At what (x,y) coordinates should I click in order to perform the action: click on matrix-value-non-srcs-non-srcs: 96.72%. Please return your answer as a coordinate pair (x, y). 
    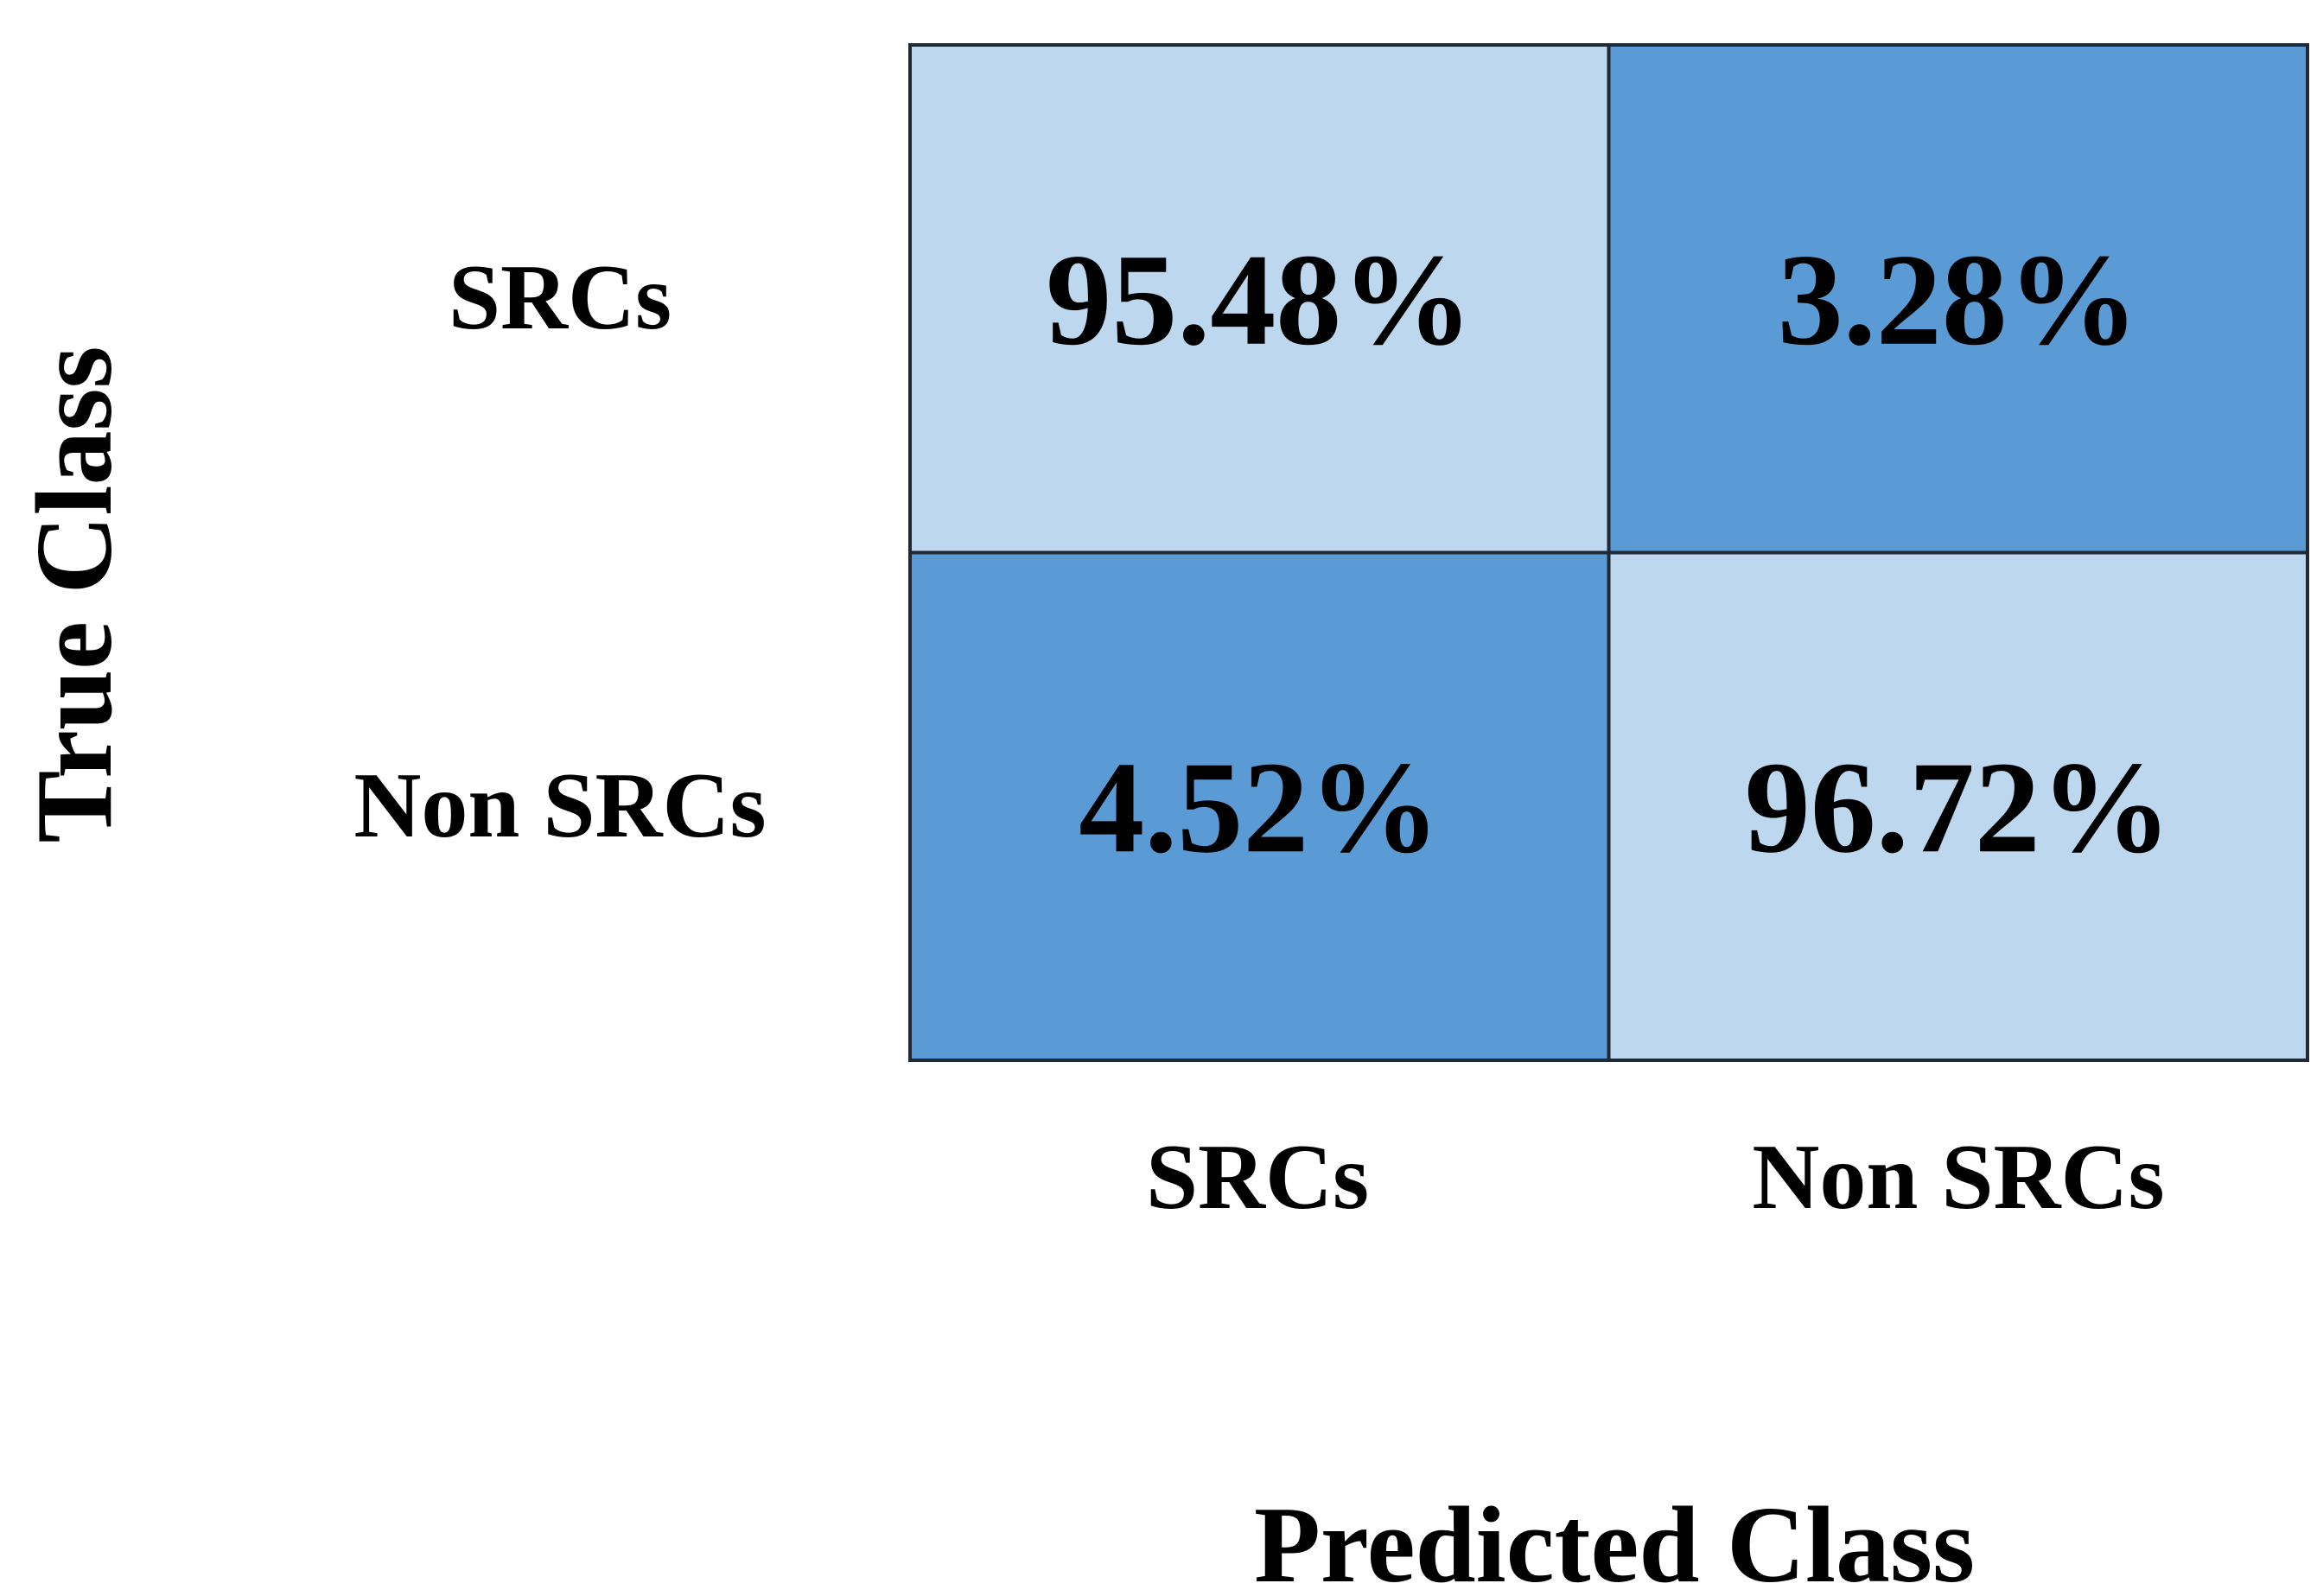
    Looking at the image, I should click on (1958, 807).